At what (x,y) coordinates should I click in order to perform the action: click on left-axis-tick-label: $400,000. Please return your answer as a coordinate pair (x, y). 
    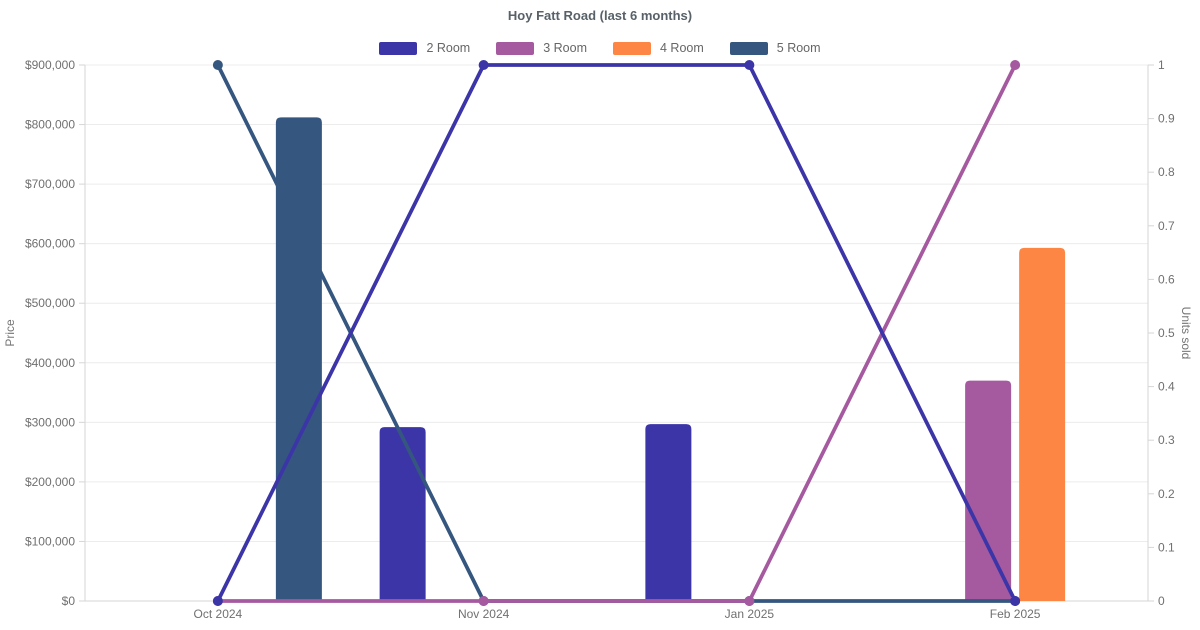
    Looking at the image, I should click on (50, 363).